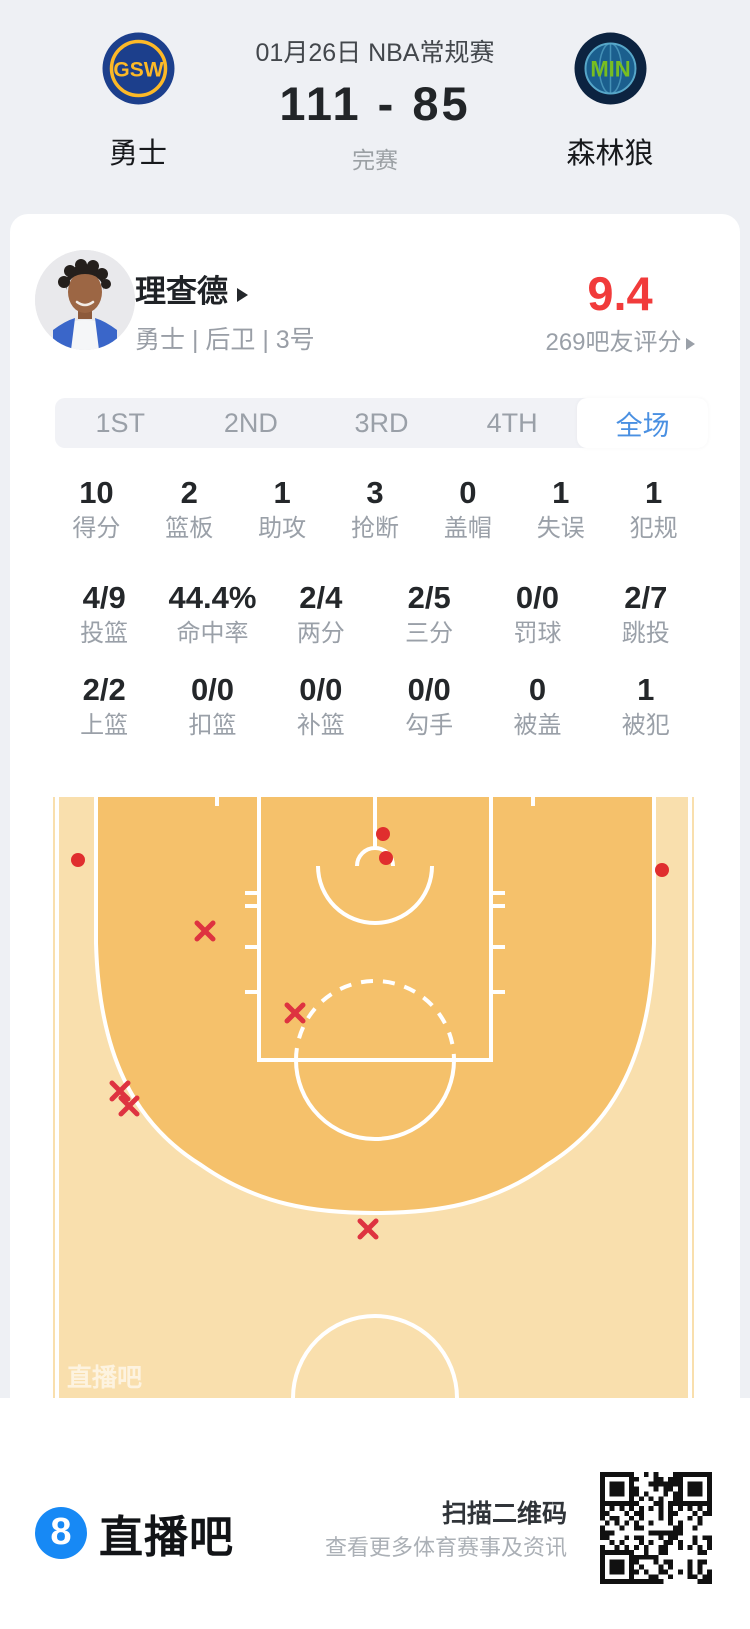 This screenshot has height=1629, width=750. Describe the element at coordinates (282, 528) in the screenshot. I see `stat-label: 助攻` at that location.